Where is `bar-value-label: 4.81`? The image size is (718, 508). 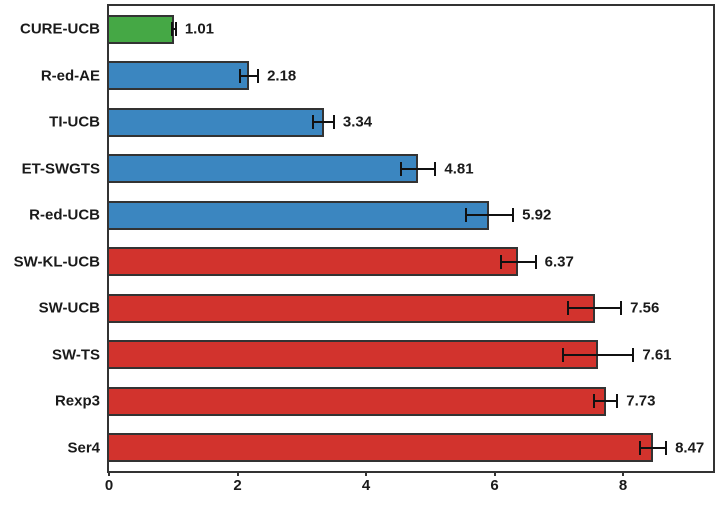 bar-value-label: 4.81 is located at coordinates (459, 169).